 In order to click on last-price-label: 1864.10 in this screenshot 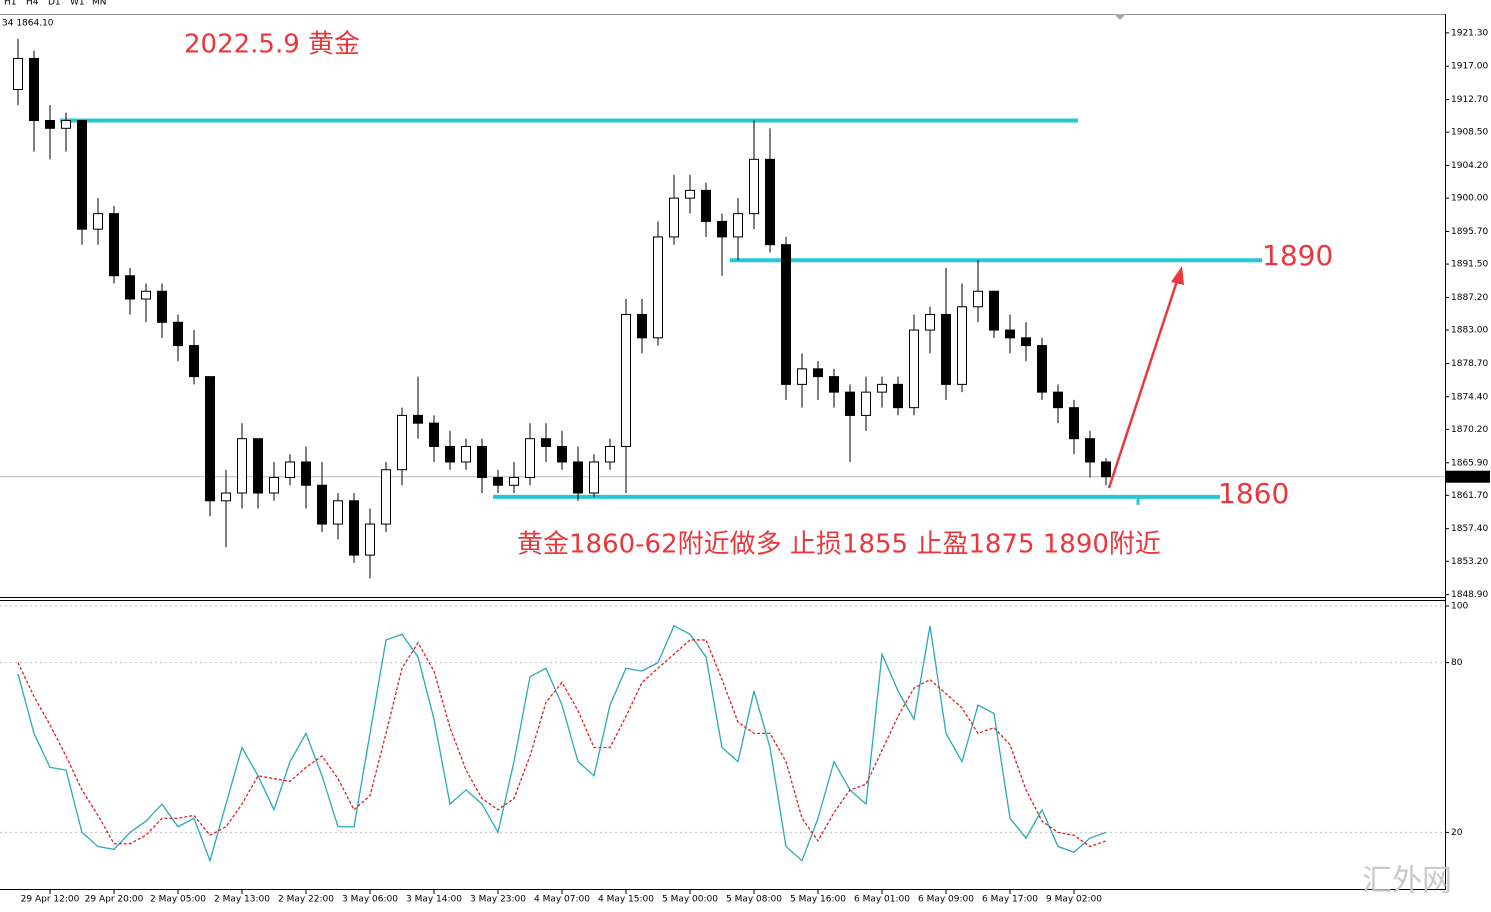, I will do `click(1467, 477)`.